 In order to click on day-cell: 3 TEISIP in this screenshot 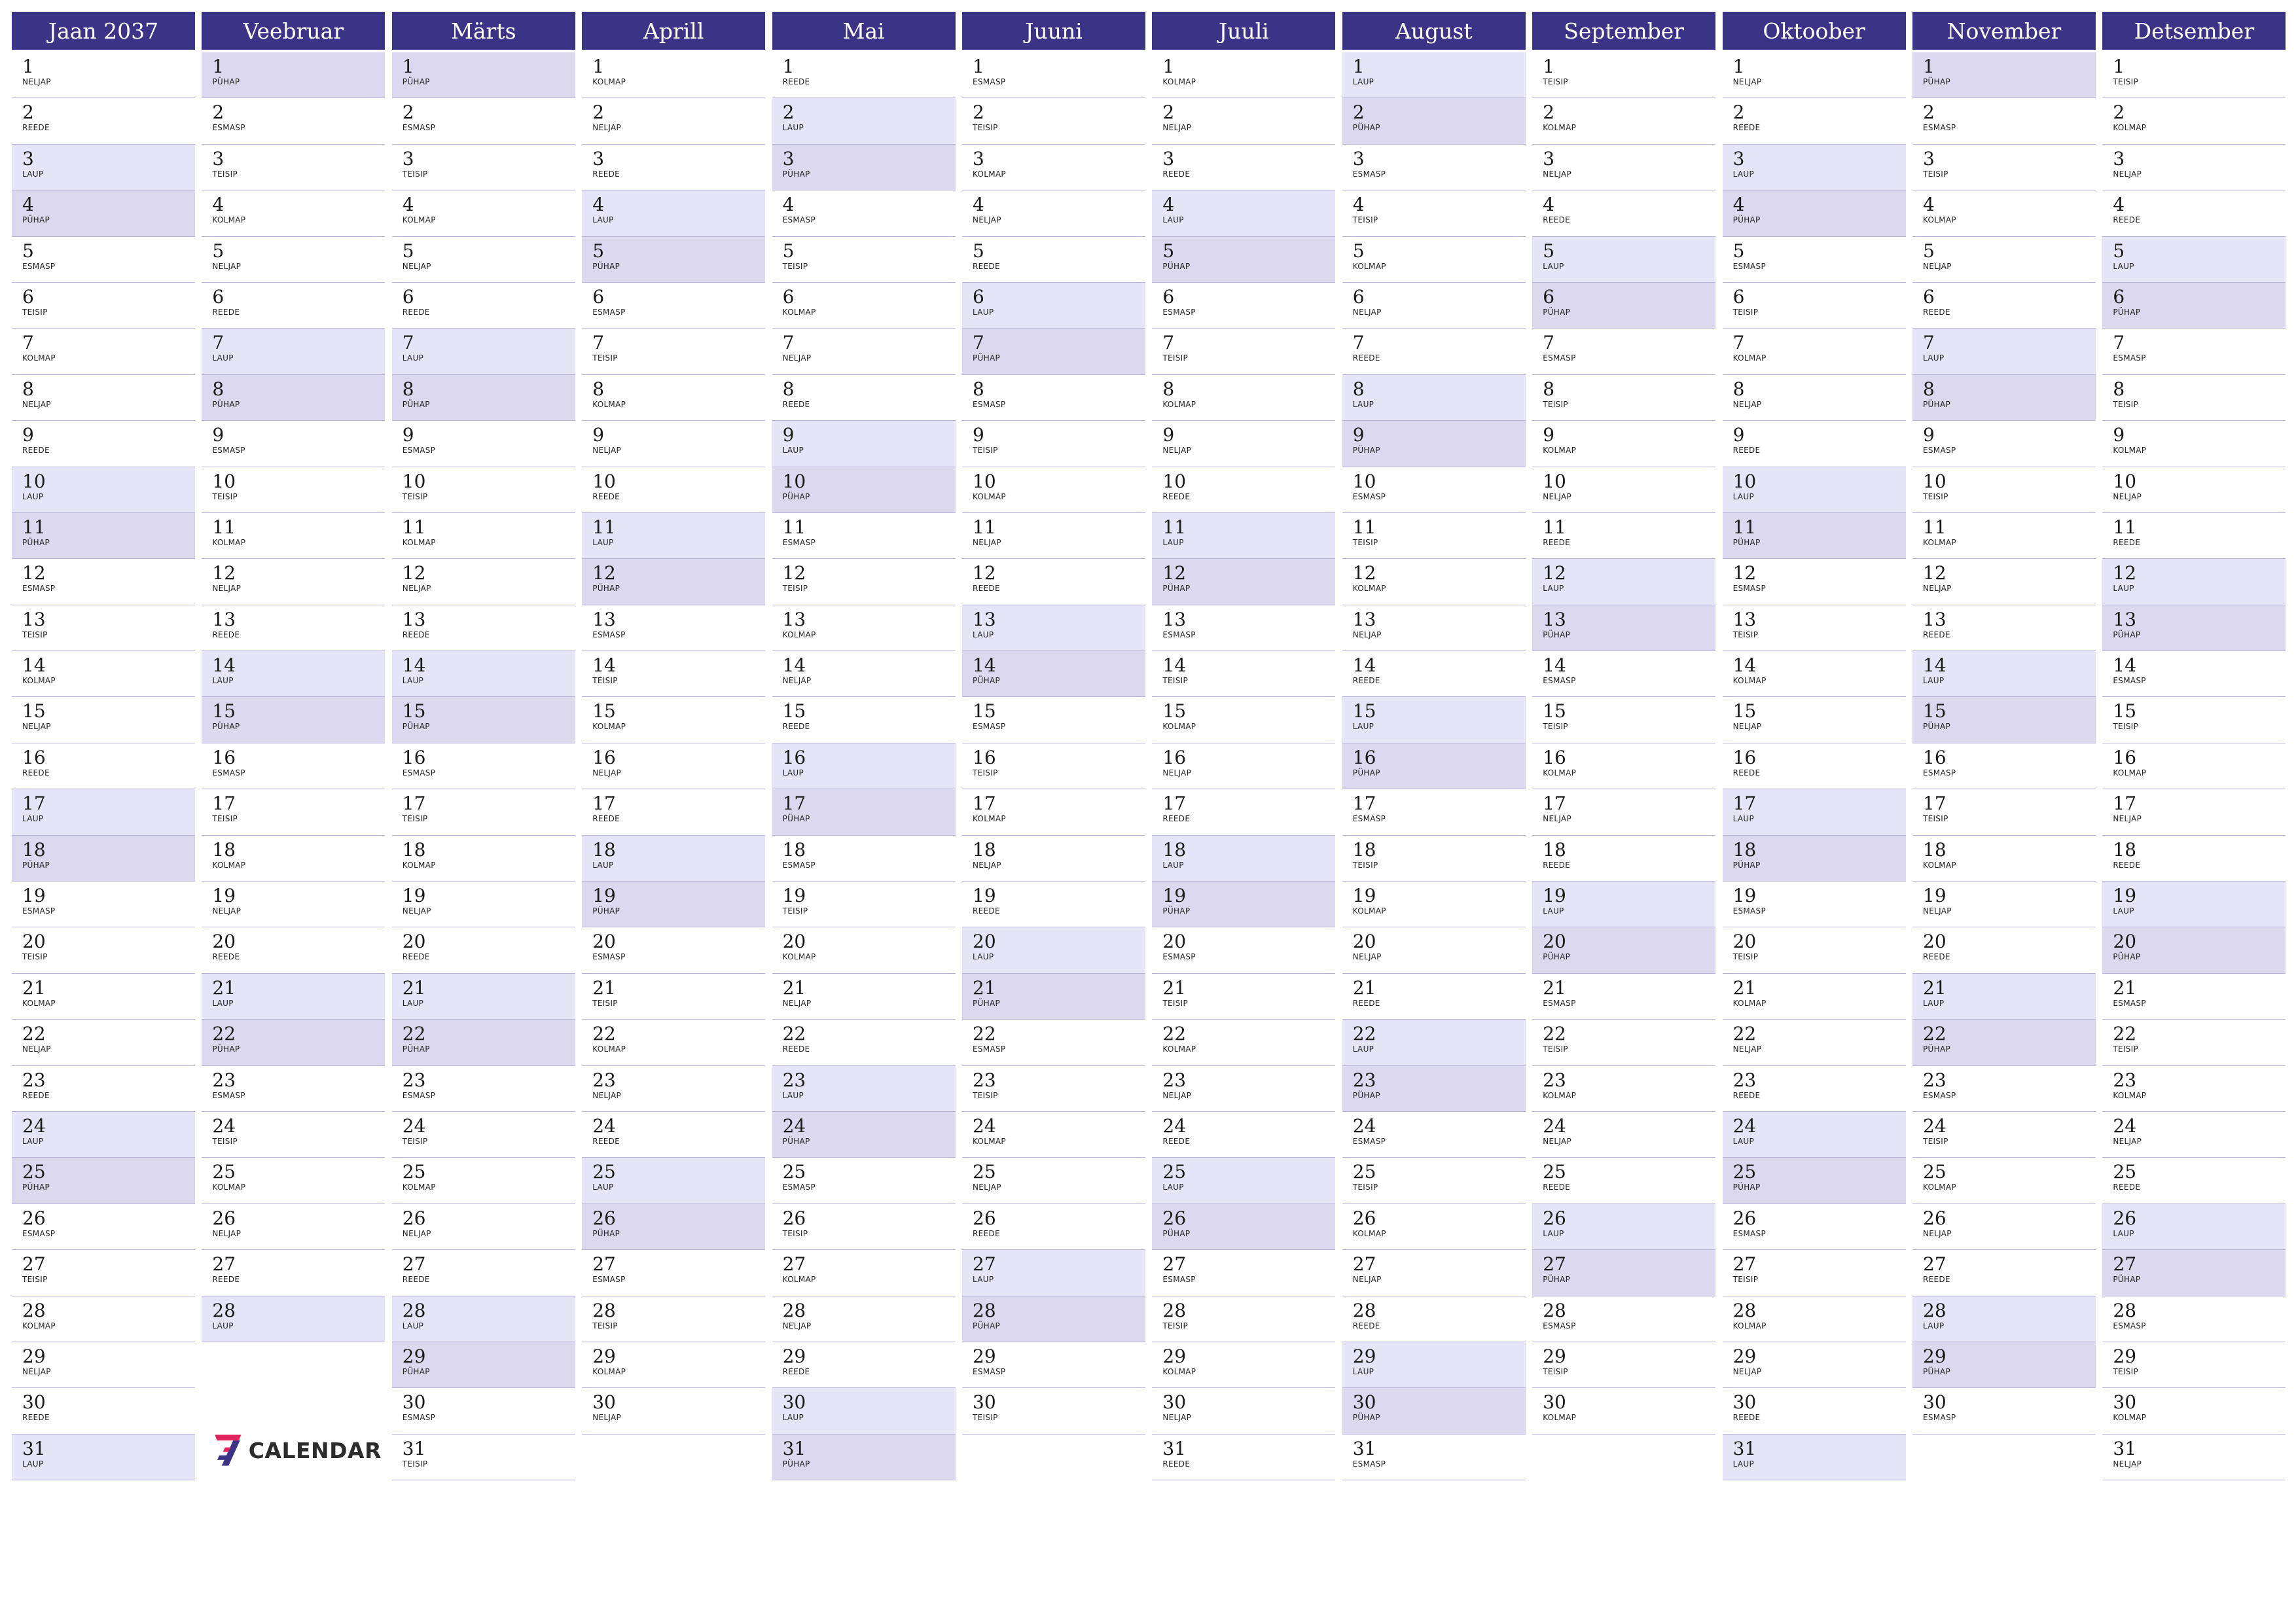, I will do `click(483, 167)`.